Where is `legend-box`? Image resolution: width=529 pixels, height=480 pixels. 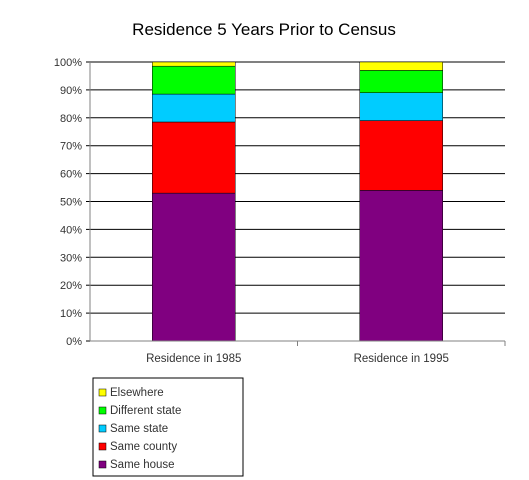
legend-box is located at coordinates (168, 427).